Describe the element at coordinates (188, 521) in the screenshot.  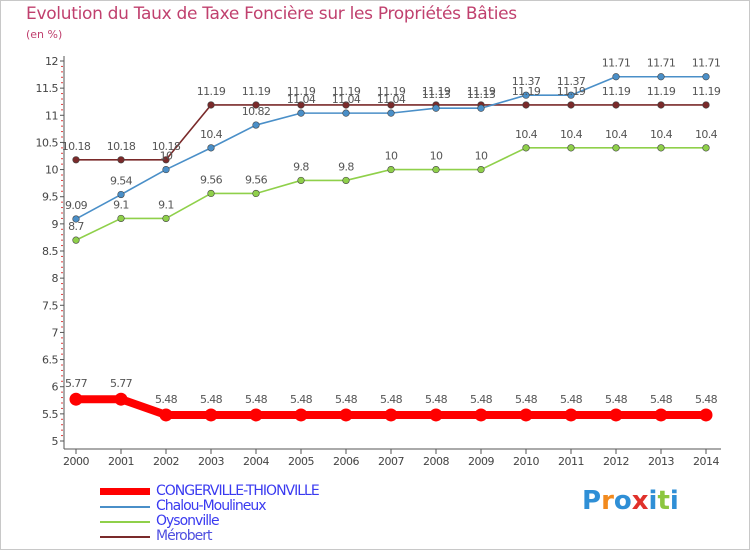
I see `legend-label-2: Oysonville` at that location.